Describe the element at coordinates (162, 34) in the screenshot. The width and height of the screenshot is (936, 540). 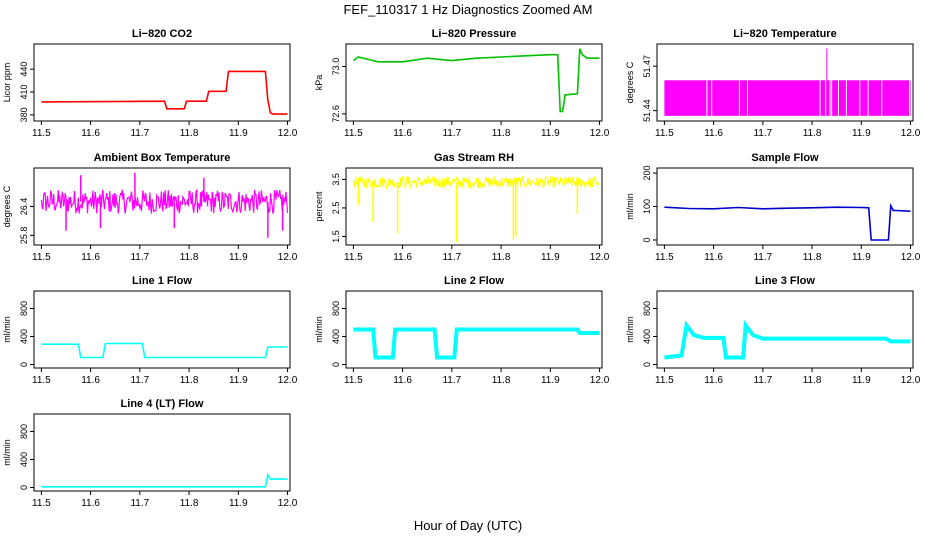
I see `panel-title: Li−820 CO2` at that location.